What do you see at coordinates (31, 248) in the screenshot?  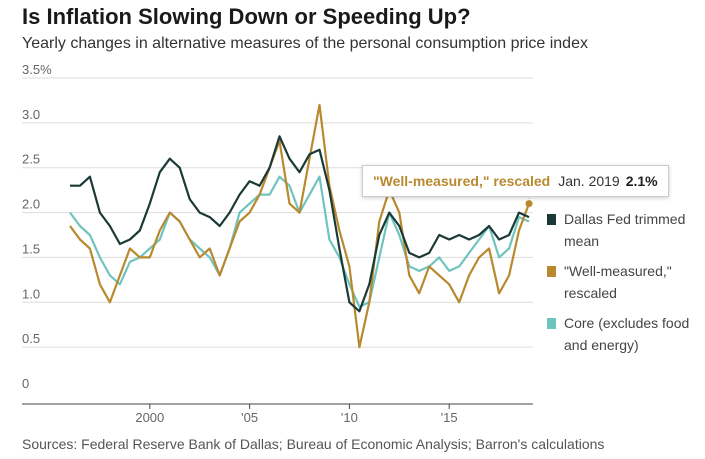 I see `y-tick-label: 1.5` at bounding box center [31, 248].